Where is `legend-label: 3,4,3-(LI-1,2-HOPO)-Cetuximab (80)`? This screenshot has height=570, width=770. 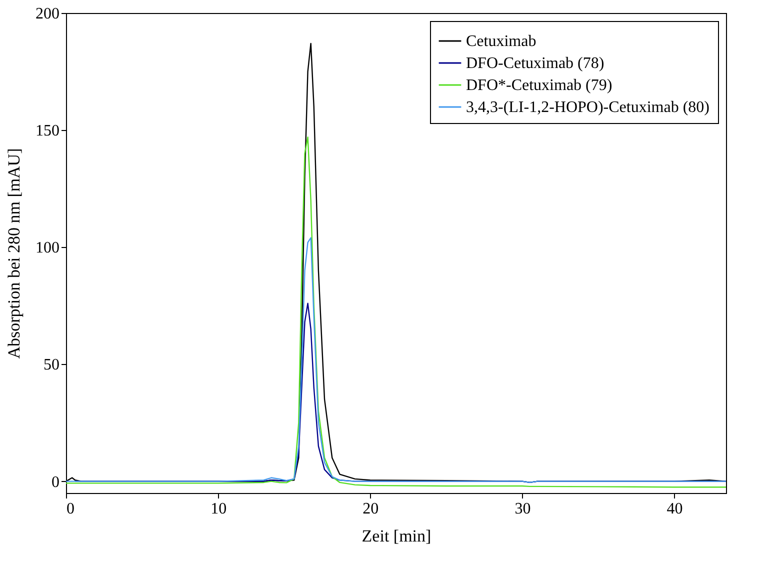
legend-label: 3,4,3-(LI-1,2-HOPO)-Cetuximab (80) is located at coordinates (588, 107).